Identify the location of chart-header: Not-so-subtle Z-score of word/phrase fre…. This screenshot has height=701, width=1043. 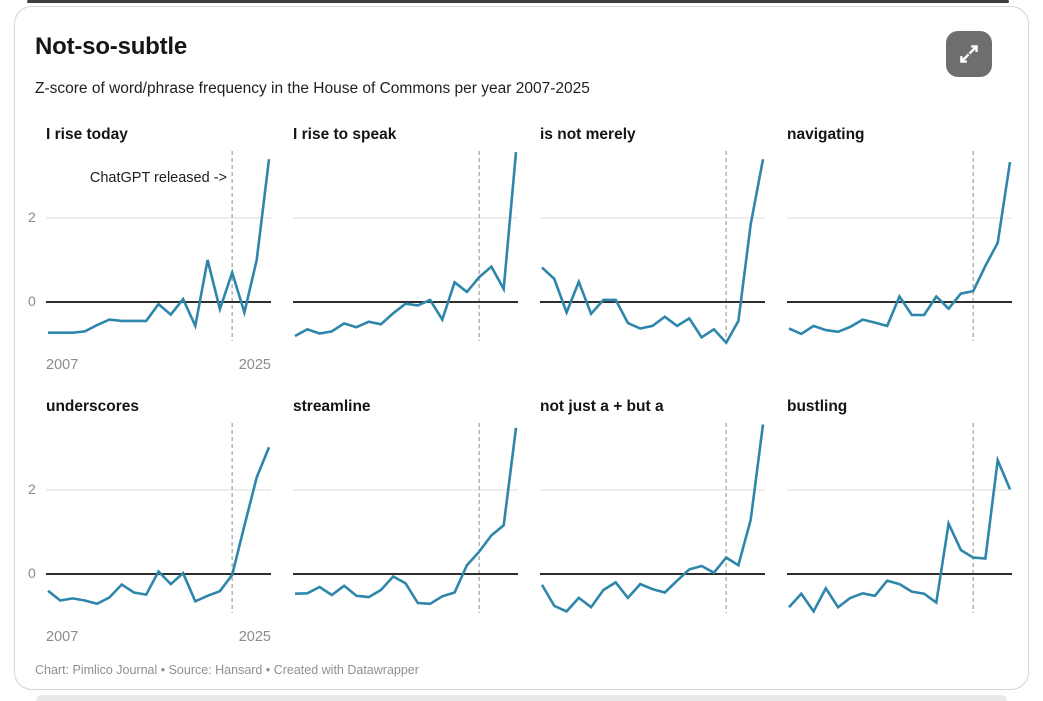
(521, 52).